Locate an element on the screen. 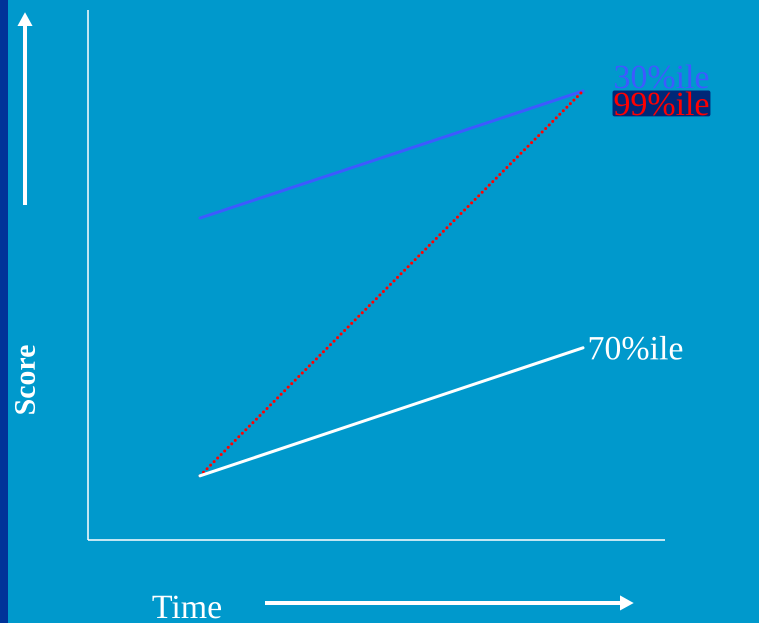 Image resolution: width=759 pixels, height=623 pixels. y-axis-title: Score is located at coordinates (25, 379).